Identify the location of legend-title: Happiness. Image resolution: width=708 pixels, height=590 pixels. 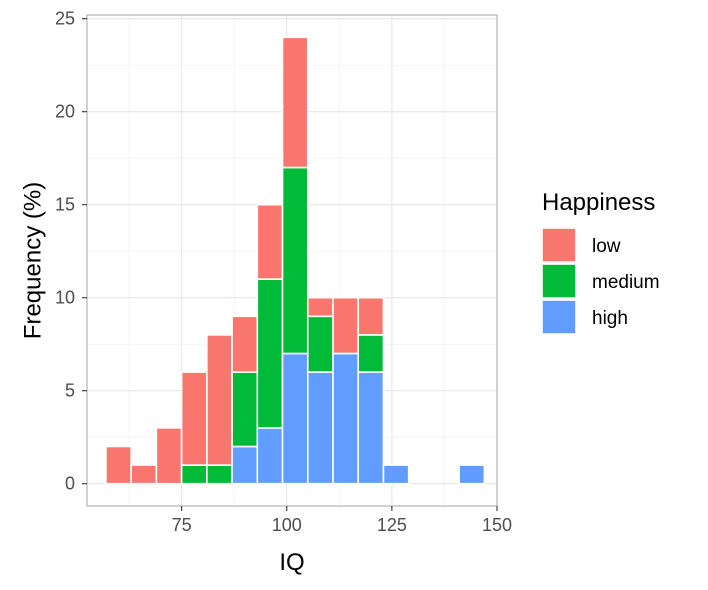
(598, 202).